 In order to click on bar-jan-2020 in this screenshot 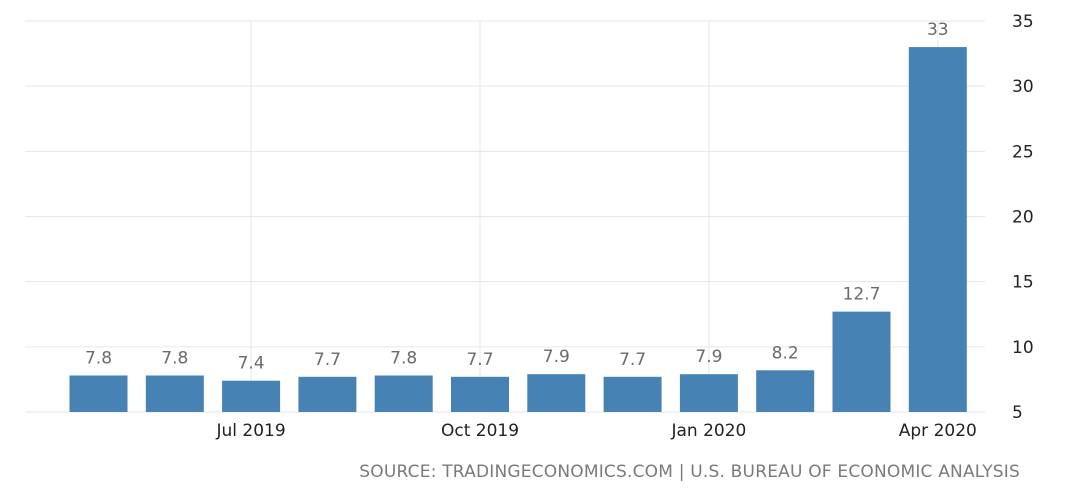, I will do `click(708, 393)`.